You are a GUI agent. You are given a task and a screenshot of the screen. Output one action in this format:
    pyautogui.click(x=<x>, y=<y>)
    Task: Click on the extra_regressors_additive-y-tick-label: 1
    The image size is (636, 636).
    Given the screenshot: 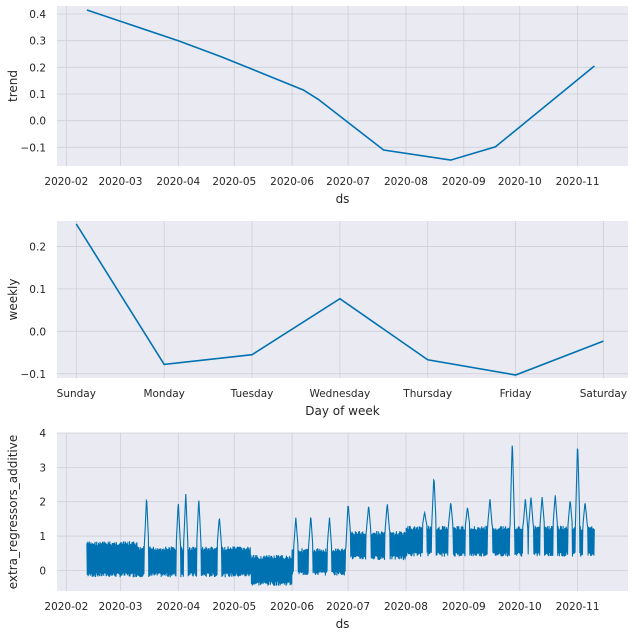 What is the action you would take?
    pyautogui.click(x=42, y=537)
    